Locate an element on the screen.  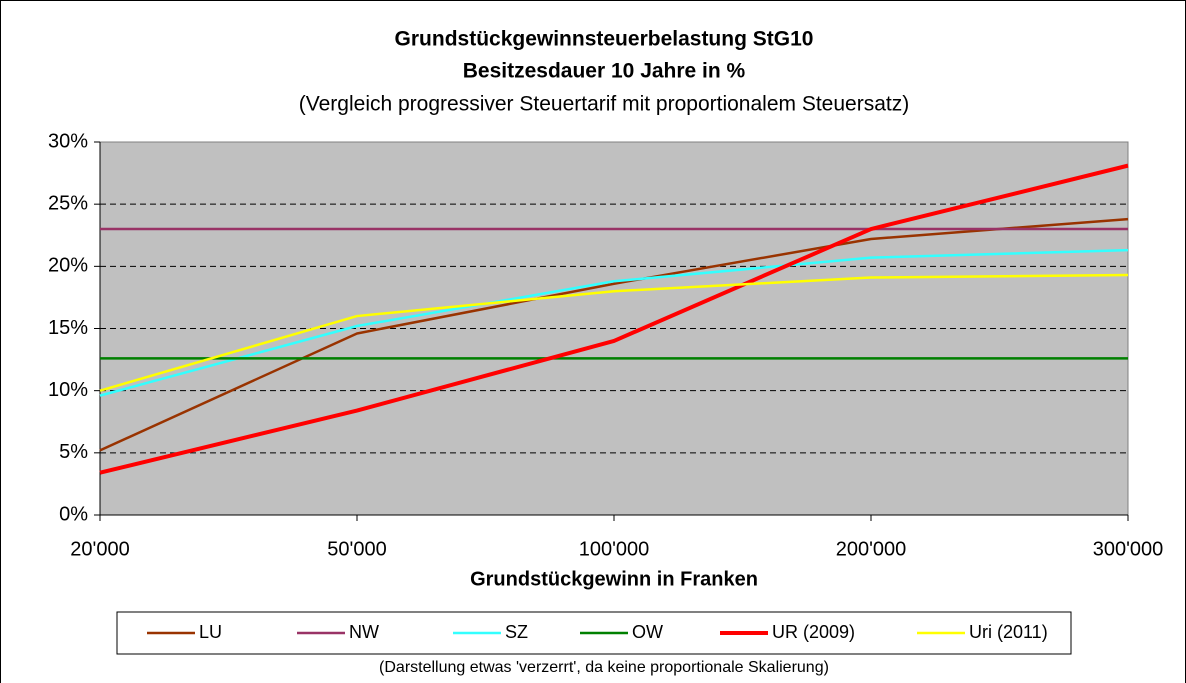
legend-label: SZ is located at coordinates (516, 632).